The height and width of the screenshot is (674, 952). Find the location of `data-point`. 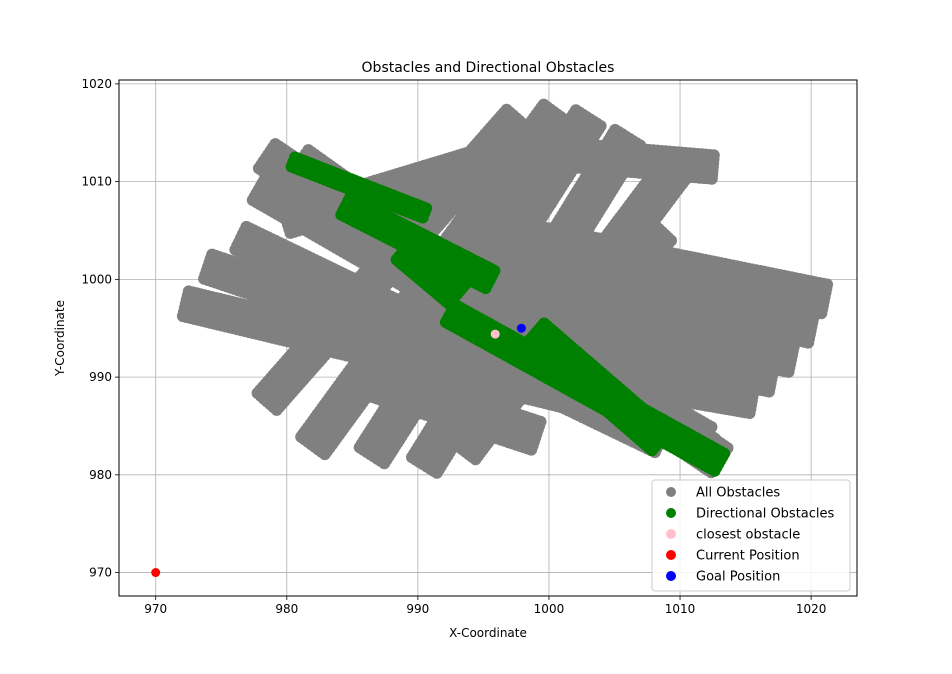

data-point is located at coordinates (711, 427).